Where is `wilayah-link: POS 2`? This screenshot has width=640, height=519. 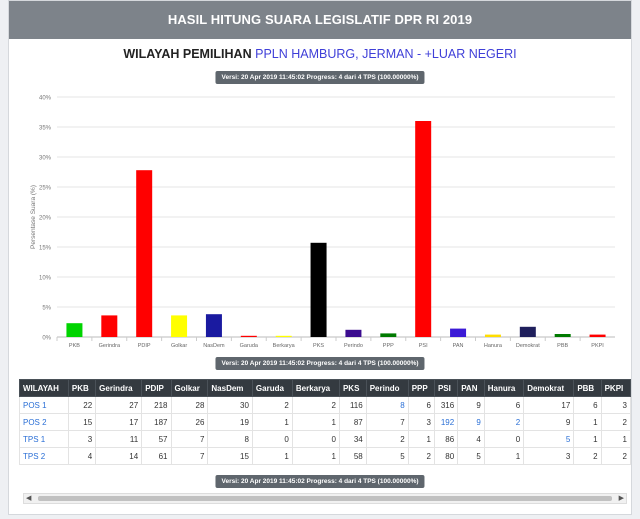 wilayah-link: POS 2 is located at coordinates (44, 422).